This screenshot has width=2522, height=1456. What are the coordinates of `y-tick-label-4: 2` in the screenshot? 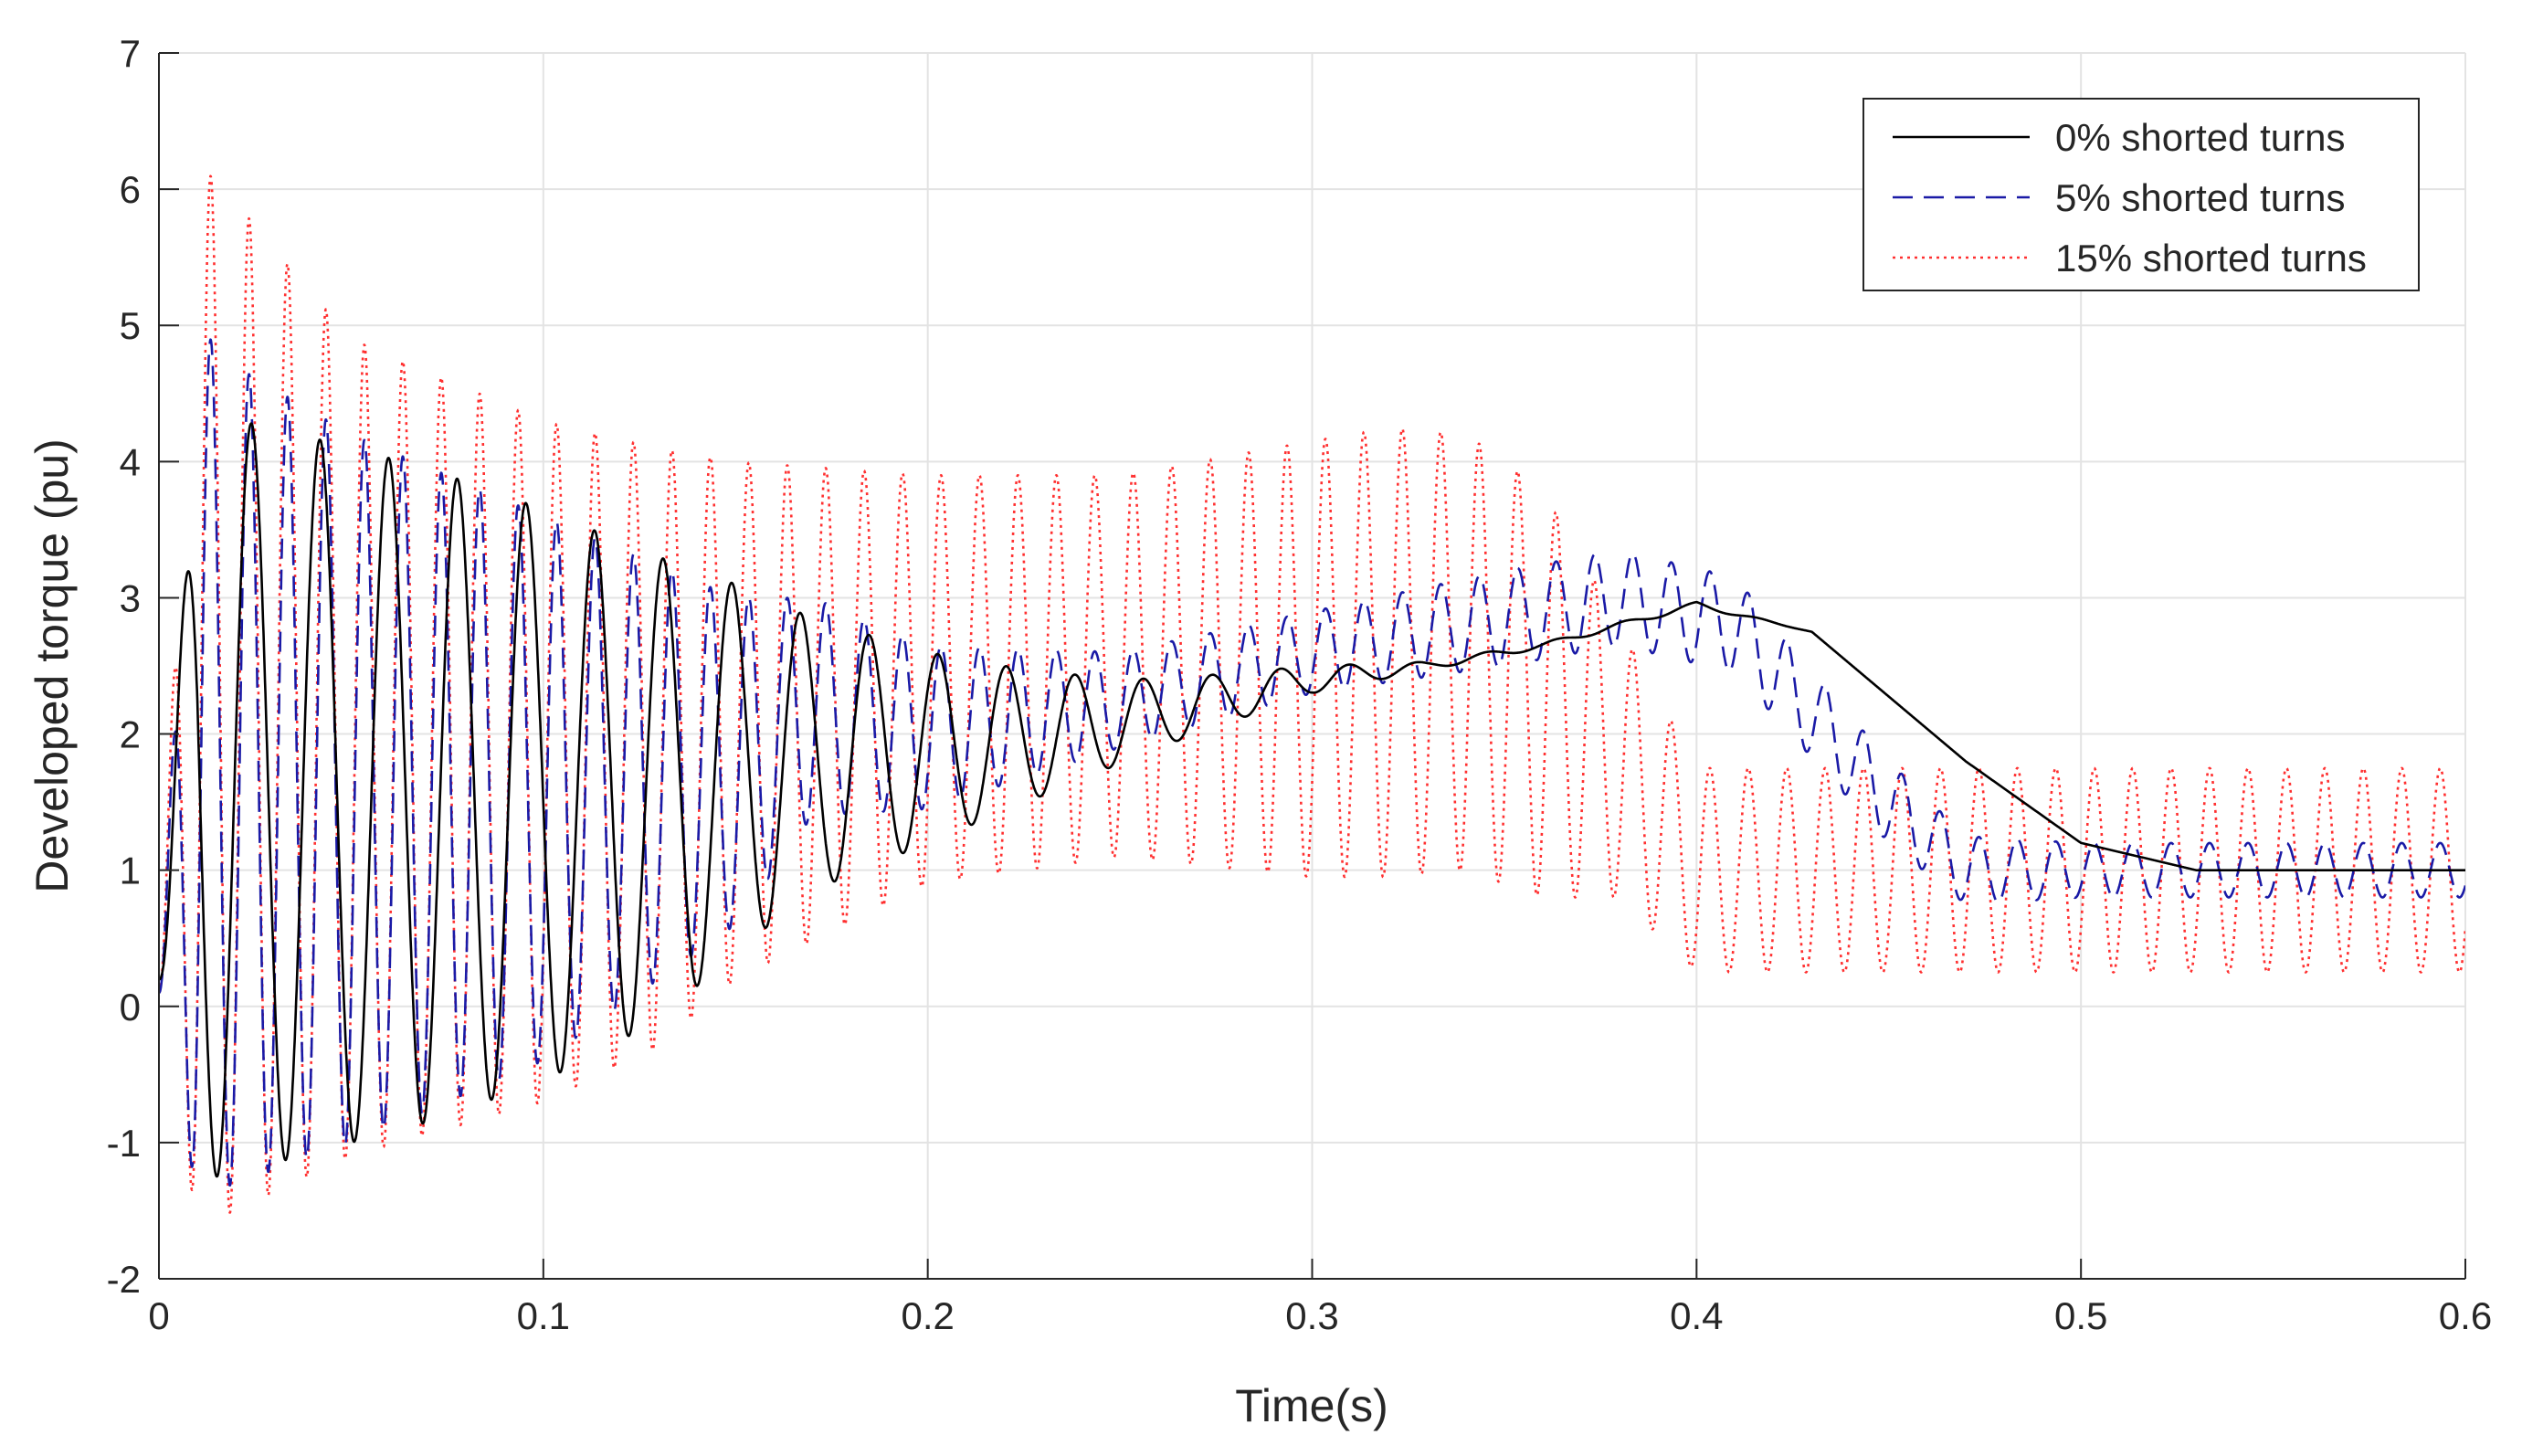 It's located at (130, 735).